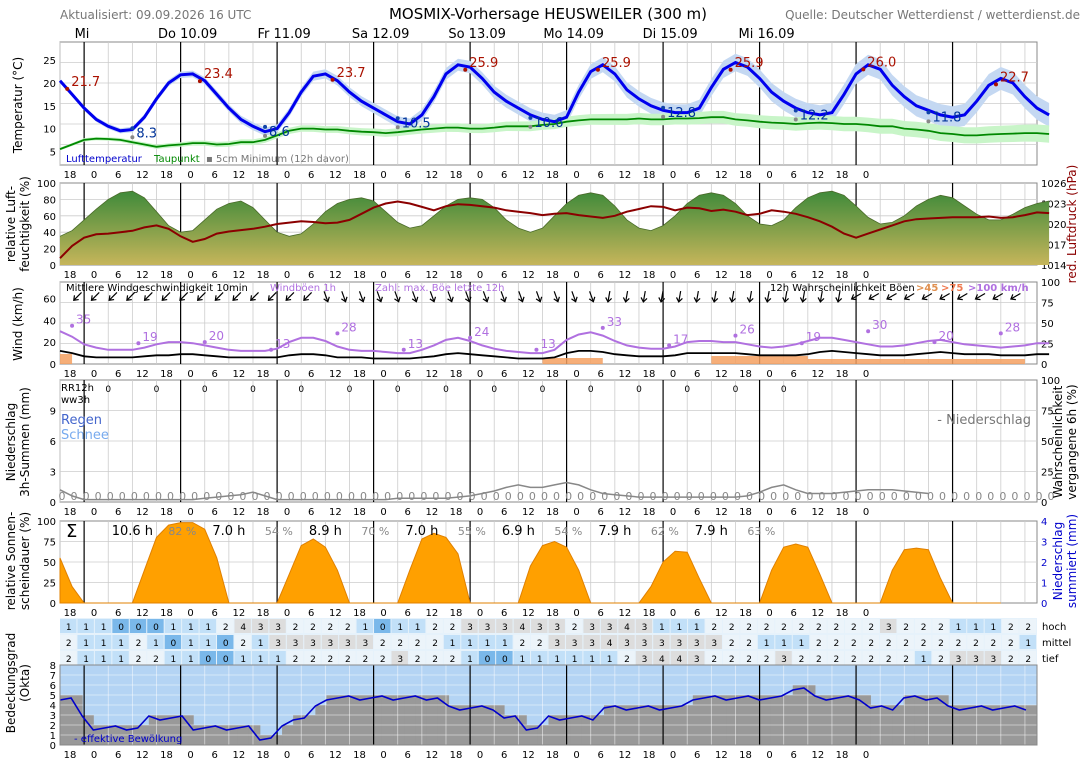 The image size is (1088, 763). I want to click on temp-ytick: 15, so click(49, 107).